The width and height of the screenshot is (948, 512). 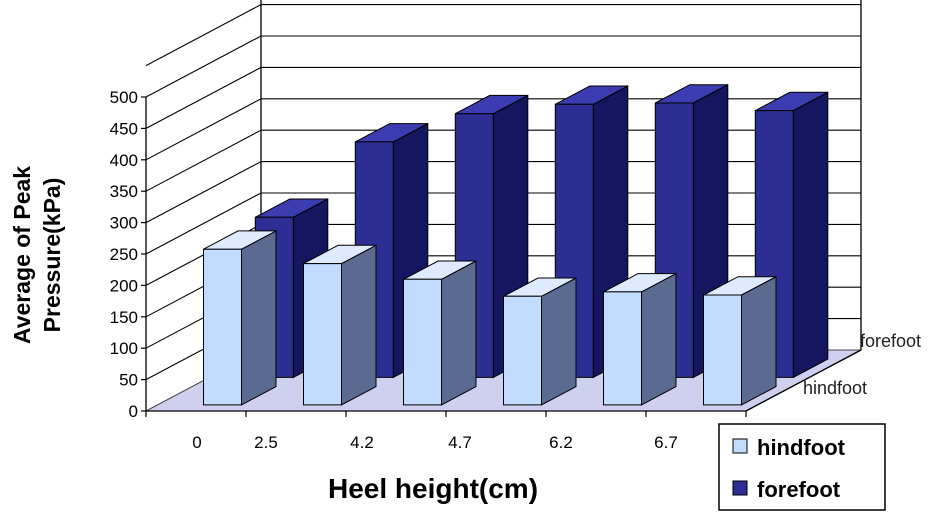 What do you see at coordinates (124, 191) in the screenshot?
I see `y-tick-label: 350` at bounding box center [124, 191].